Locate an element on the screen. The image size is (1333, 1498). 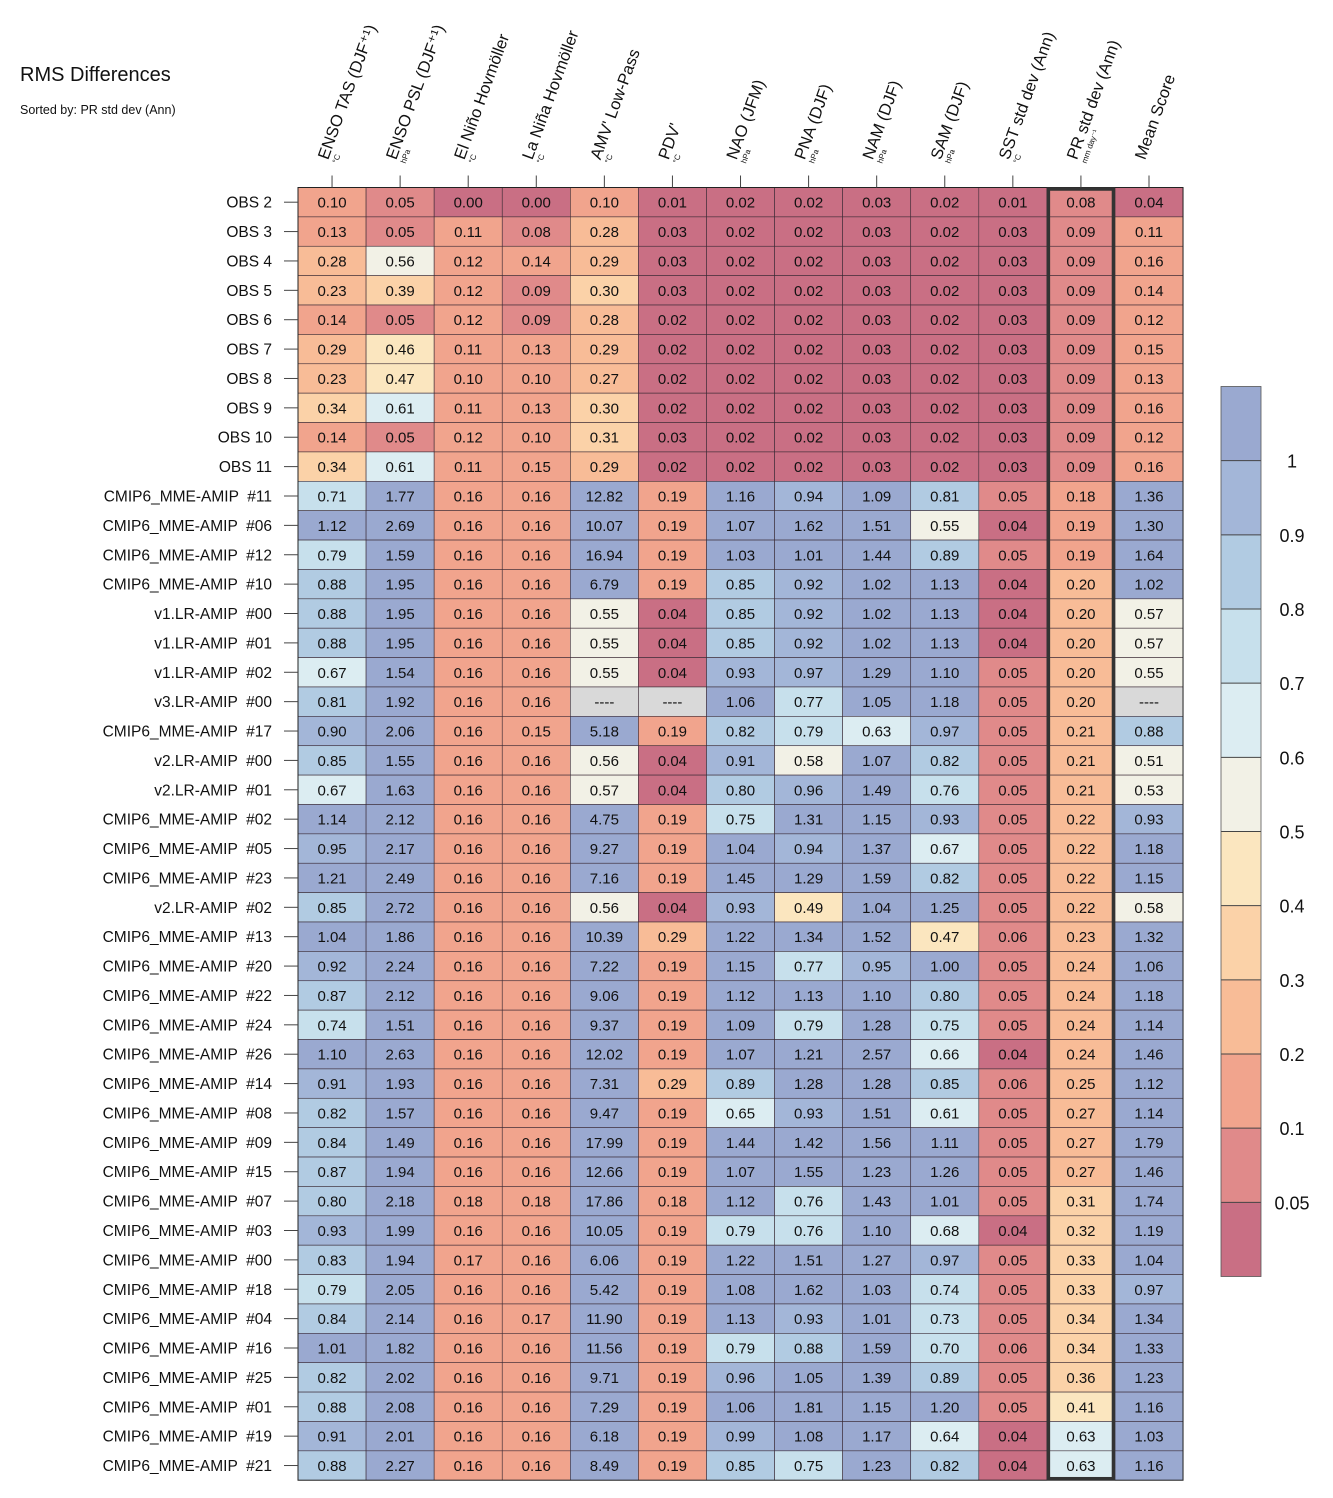
cell-value-label: 0.29 is located at coordinates (672, 937).